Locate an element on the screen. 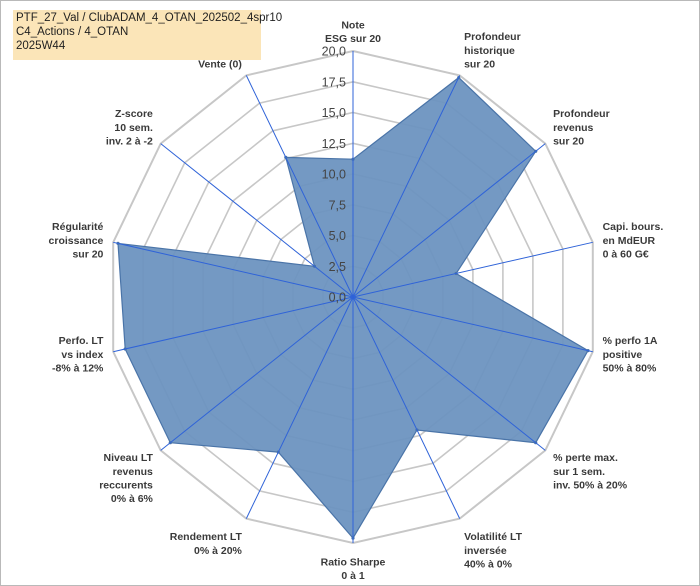  axis-label: Perfo. LT vs index -8% à 12% is located at coordinates (78, 354).